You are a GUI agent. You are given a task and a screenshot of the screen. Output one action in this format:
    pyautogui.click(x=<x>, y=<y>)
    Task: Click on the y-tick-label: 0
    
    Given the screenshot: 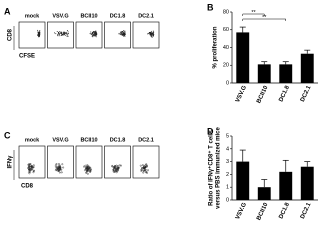 What is the action you would take?
    pyautogui.click(x=227, y=200)
    